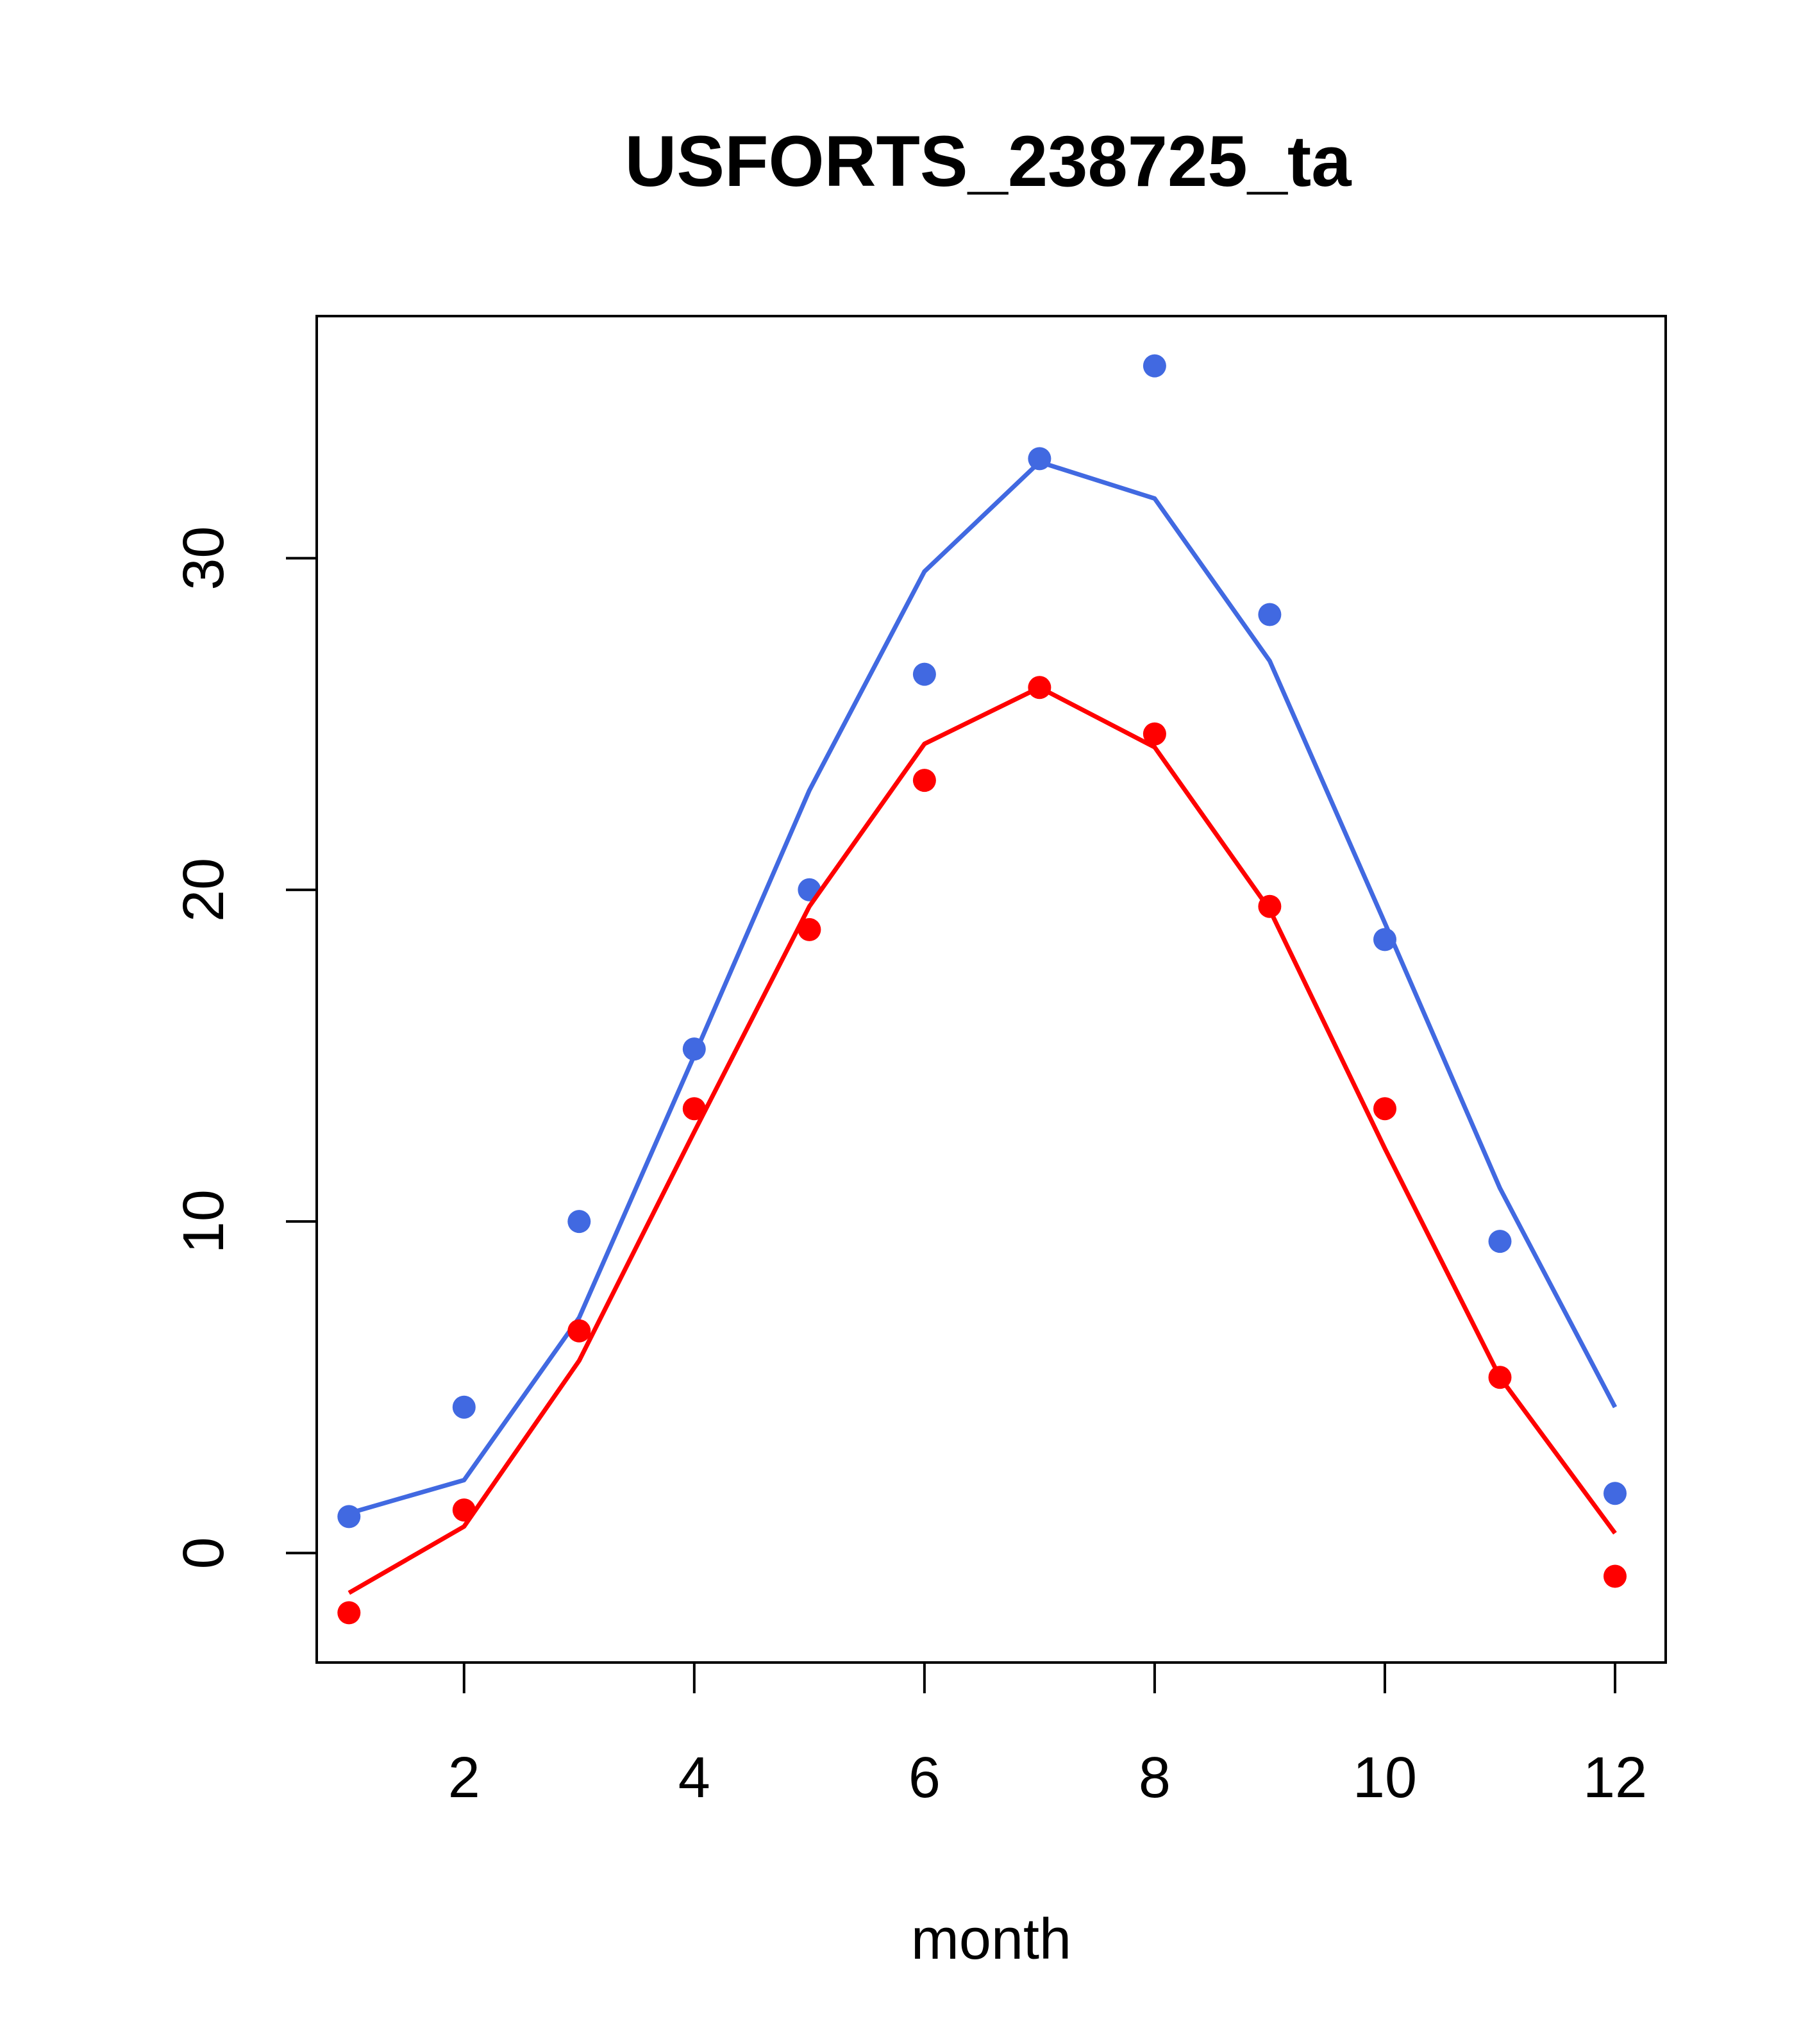 The width and height of the screenshot is (1817, 2044). I want to click on x-tick-label: 10, so click(1385, 1778).